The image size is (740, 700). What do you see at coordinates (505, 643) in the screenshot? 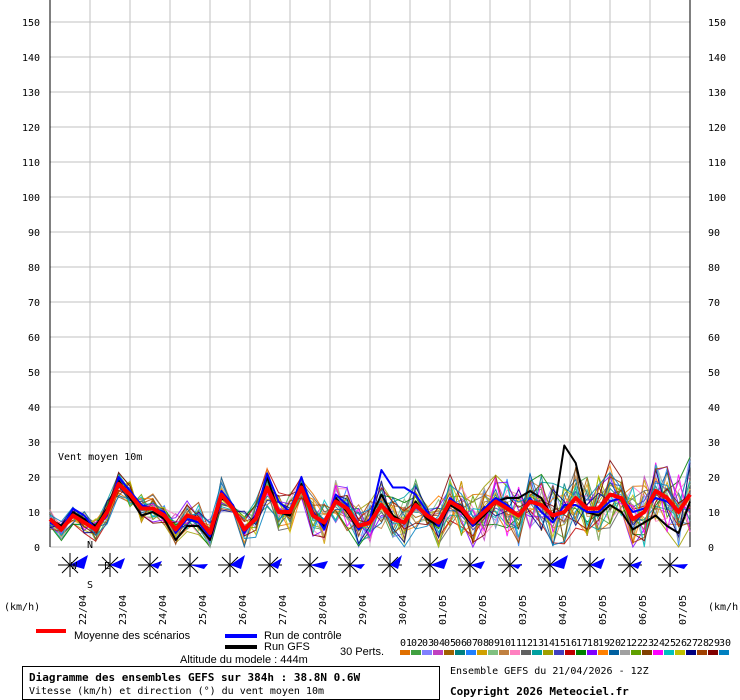
I see `pert-number: 10` at bounding box center [505, 643].